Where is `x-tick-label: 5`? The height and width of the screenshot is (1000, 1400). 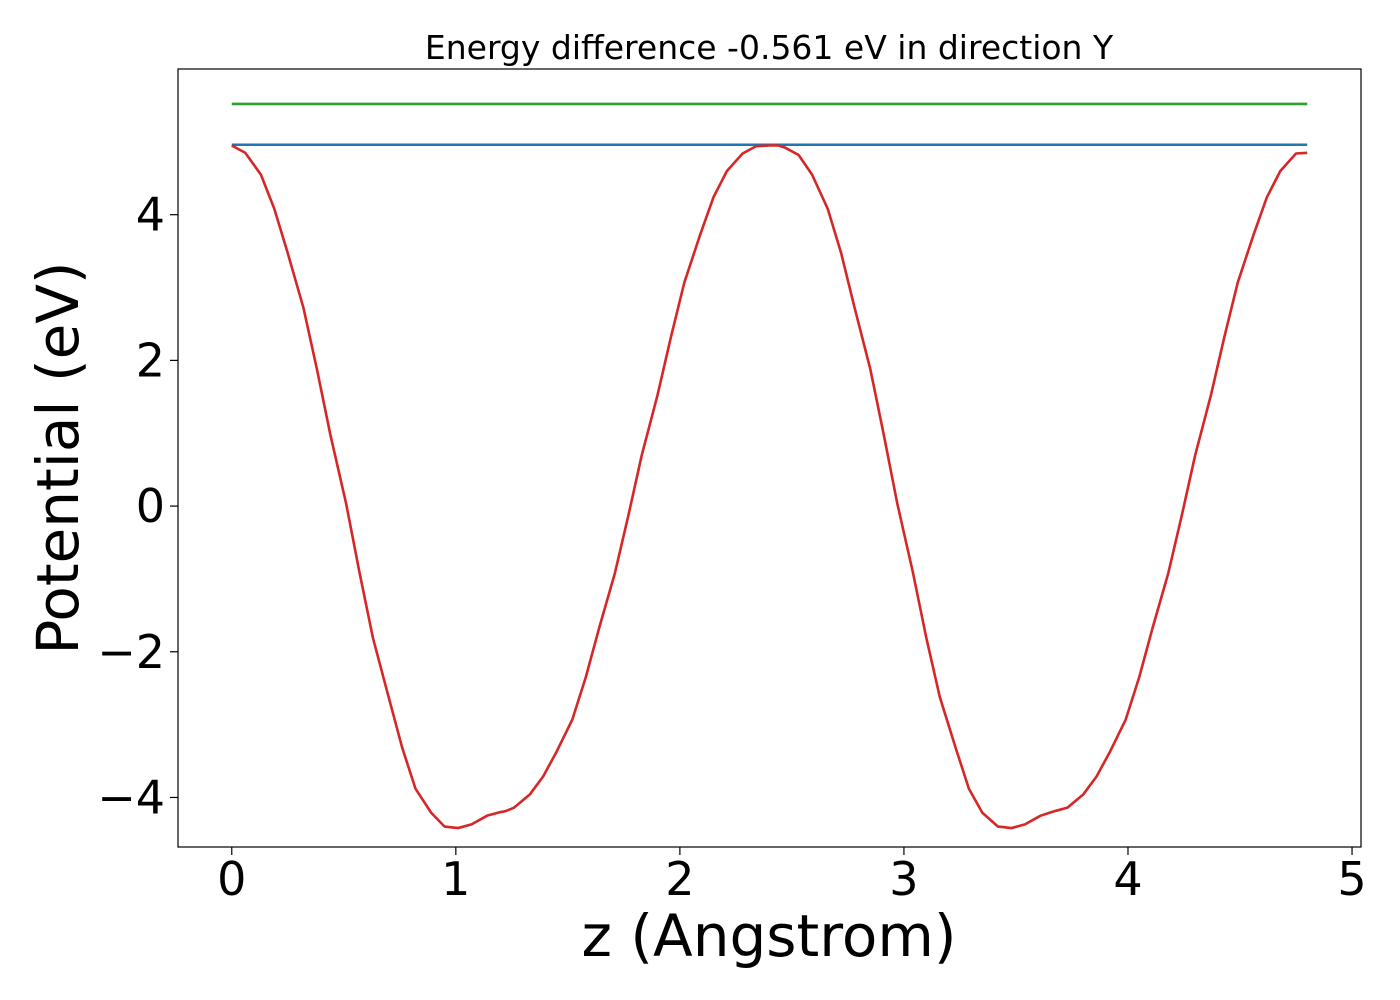 x-tick-label: 5 is located at coordinates (1351, 879).